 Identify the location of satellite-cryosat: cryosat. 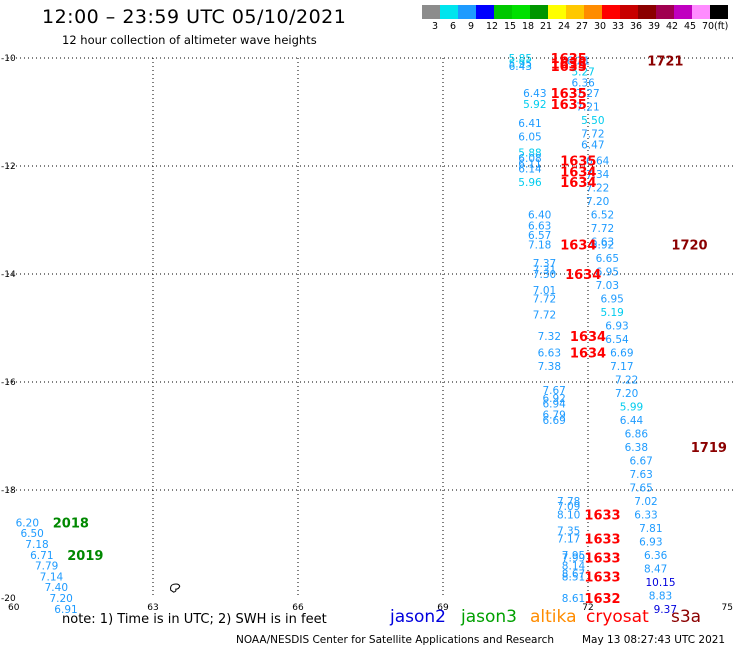
(617, 617).